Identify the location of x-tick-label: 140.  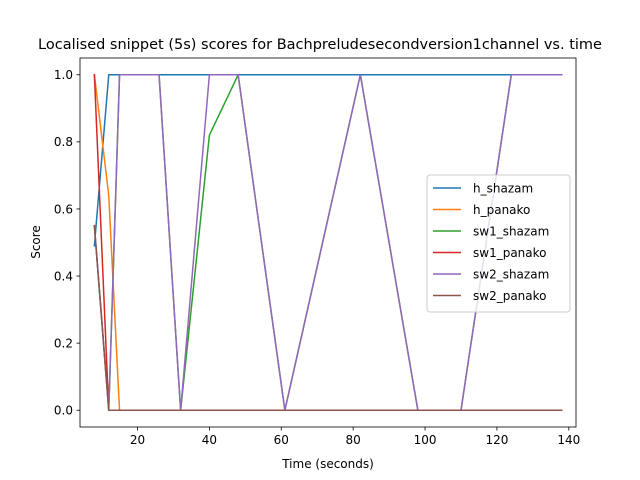
(568, 440).